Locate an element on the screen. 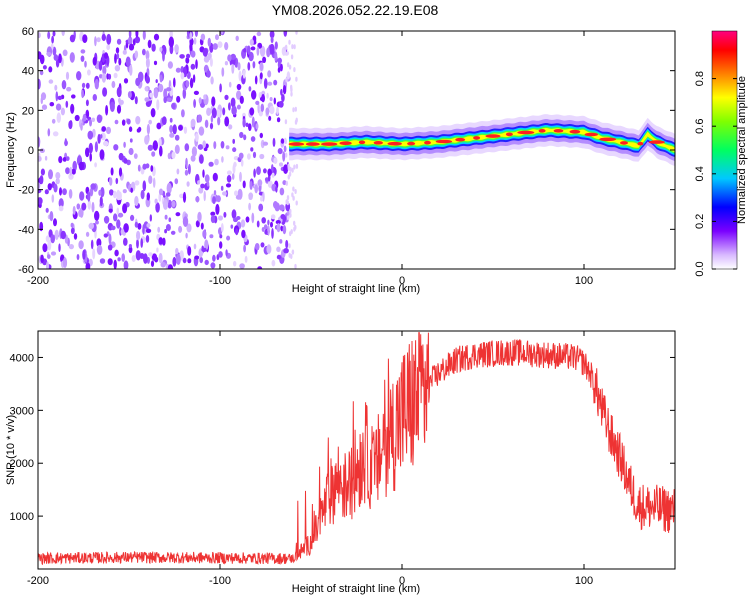  x-tick-label: -200 is located at coordinates (38, 281).